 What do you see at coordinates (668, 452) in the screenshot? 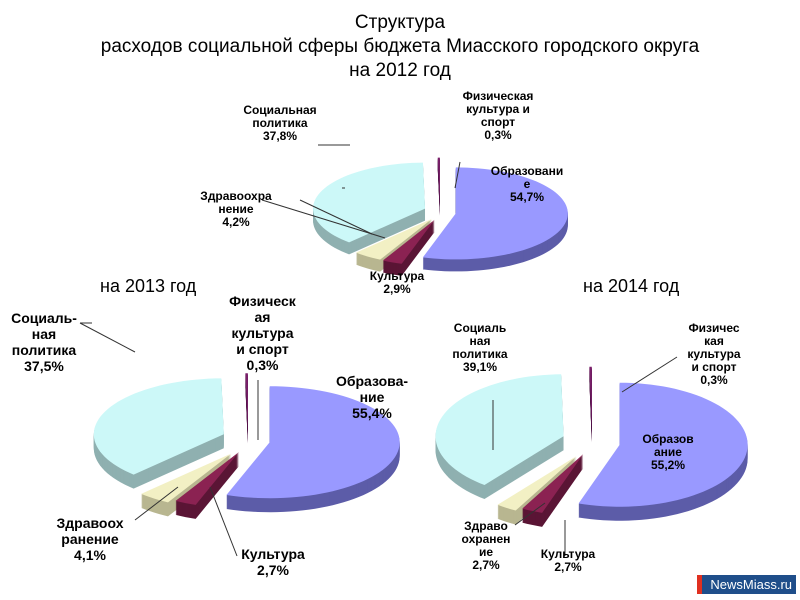
I see `label-2014-education: Образов ание 55,2%` at bounding box center [668, 452].